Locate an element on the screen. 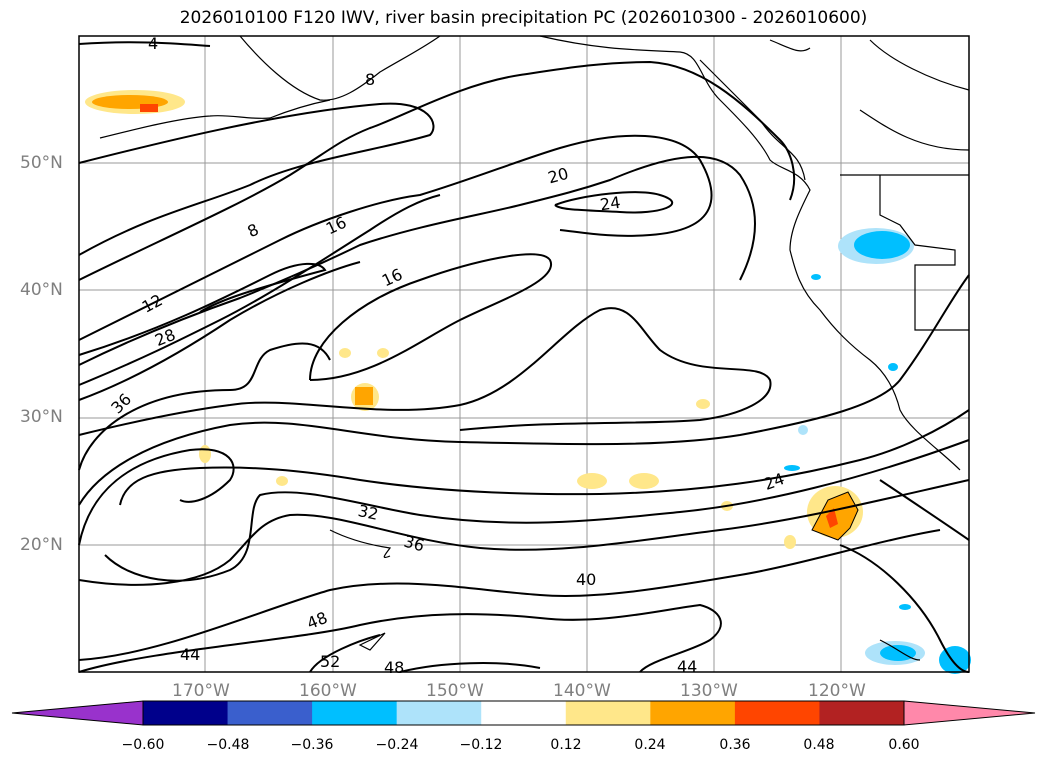 The image size is (1047, 765). contour-label-24: 24 is located at coordinates (610, 203).